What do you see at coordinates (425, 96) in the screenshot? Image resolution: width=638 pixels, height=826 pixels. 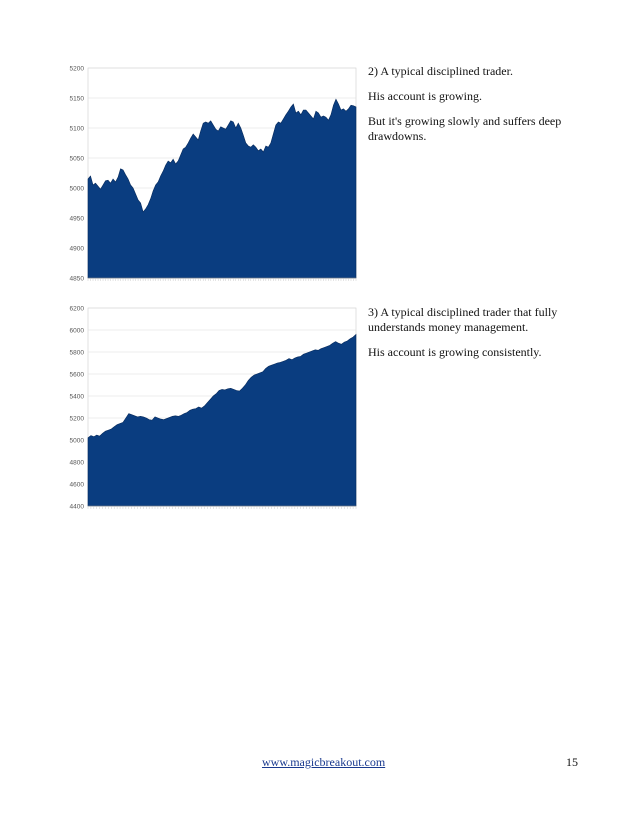 I see `section-1-para-1: His account is growing.` at bounding box center [425, 96].